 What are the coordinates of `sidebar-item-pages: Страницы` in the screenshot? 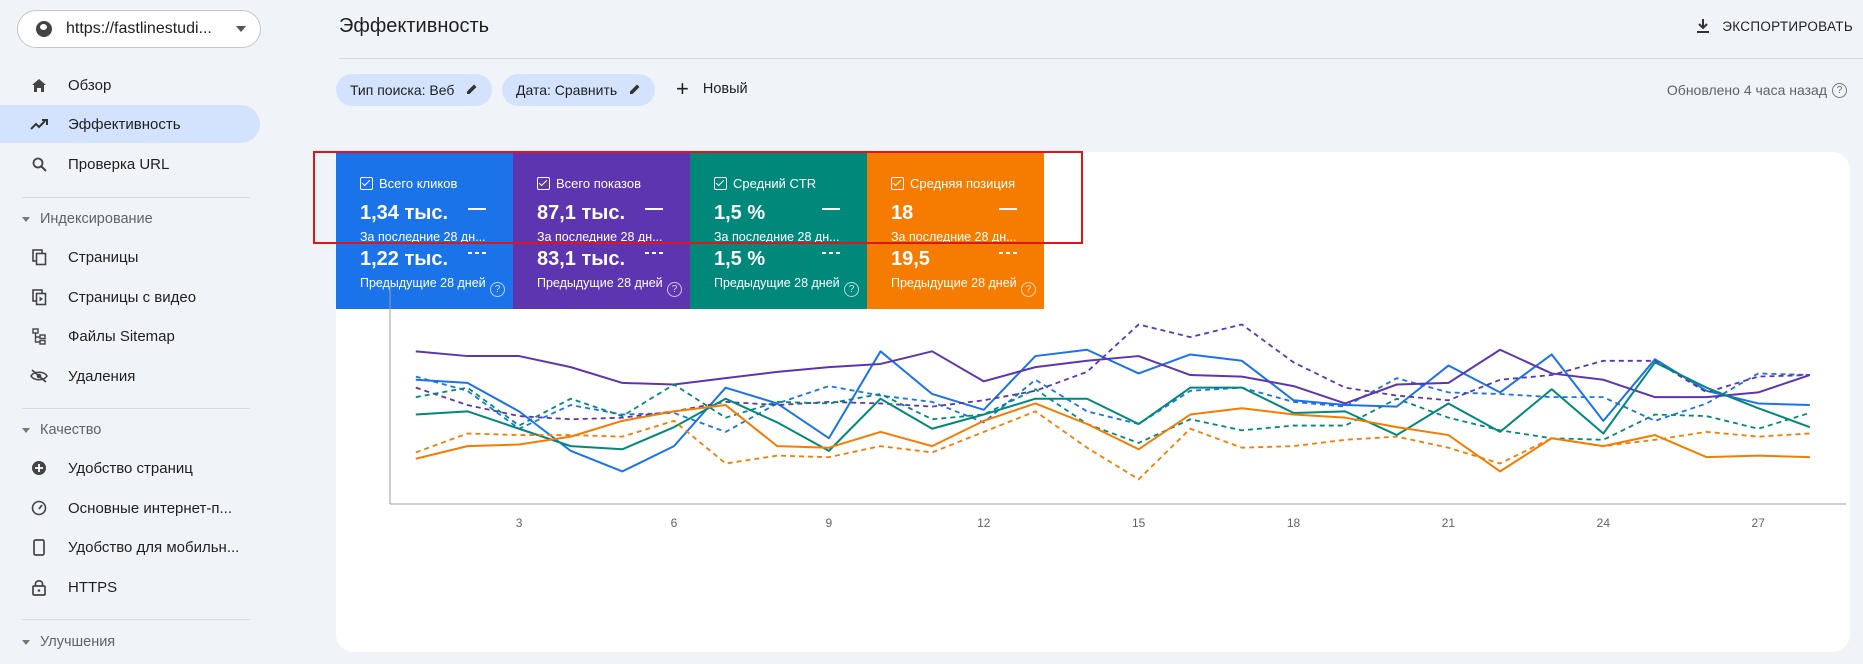 It's located at (130, 257).